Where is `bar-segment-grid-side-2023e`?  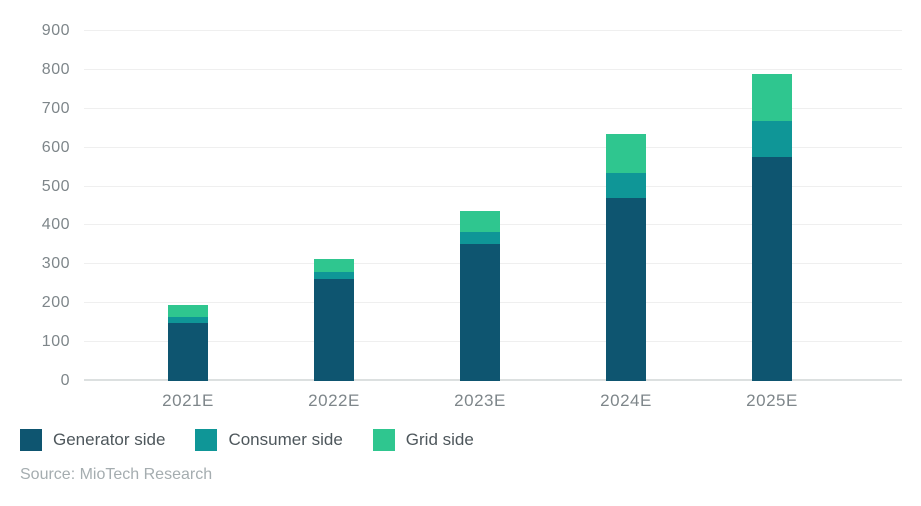 bar-segment-grid-side-2023e is located at coordinates (480, 221).